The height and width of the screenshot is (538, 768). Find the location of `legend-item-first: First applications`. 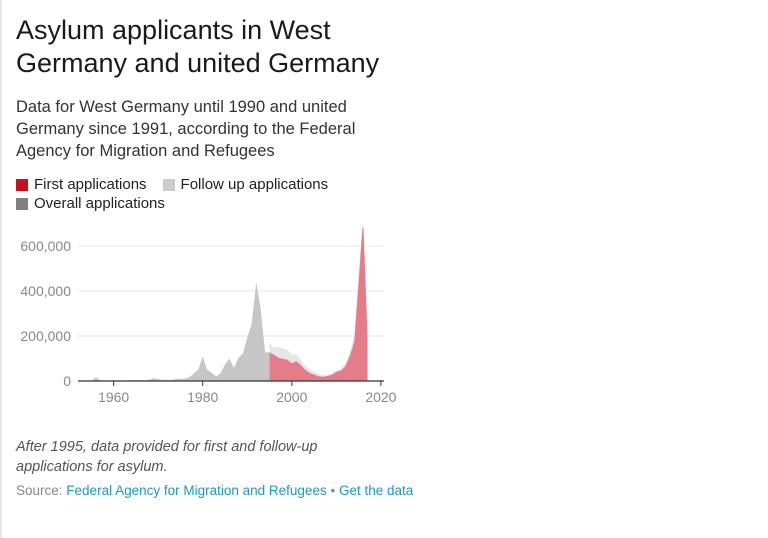

legend-item-first: First applications is located at coordinates (81, 184).